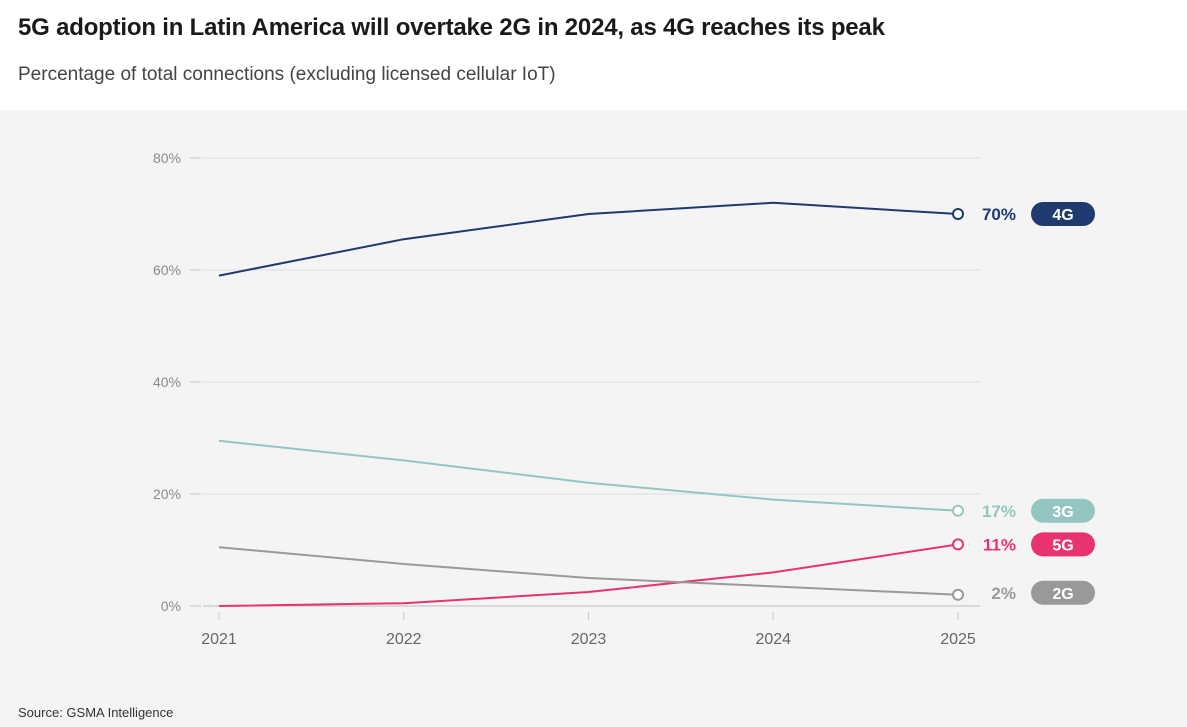 Image resolution: width=1187 pixels, height=727 pixels. What do you see at coordinates (999, 544) in the screenshot?
I see `end-value-label-5g: 11%` at bounding box center [999, 544].